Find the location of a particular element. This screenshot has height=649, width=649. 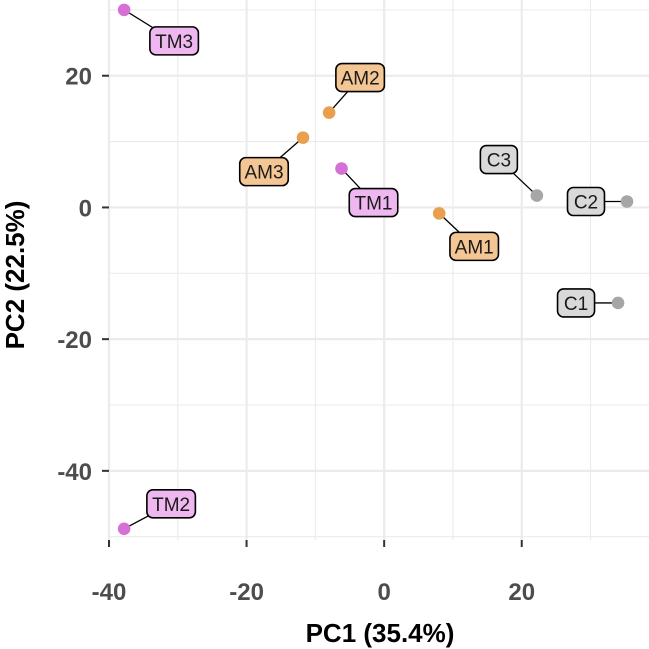

y-tick-label: 0 is located at coordinates (85, 208).